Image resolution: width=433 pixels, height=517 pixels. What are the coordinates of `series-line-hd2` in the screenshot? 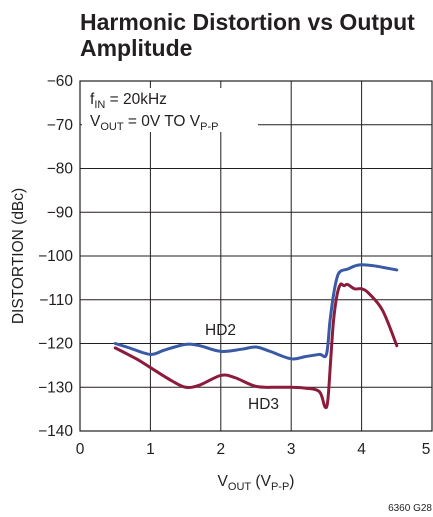 It's located at (256, 312).